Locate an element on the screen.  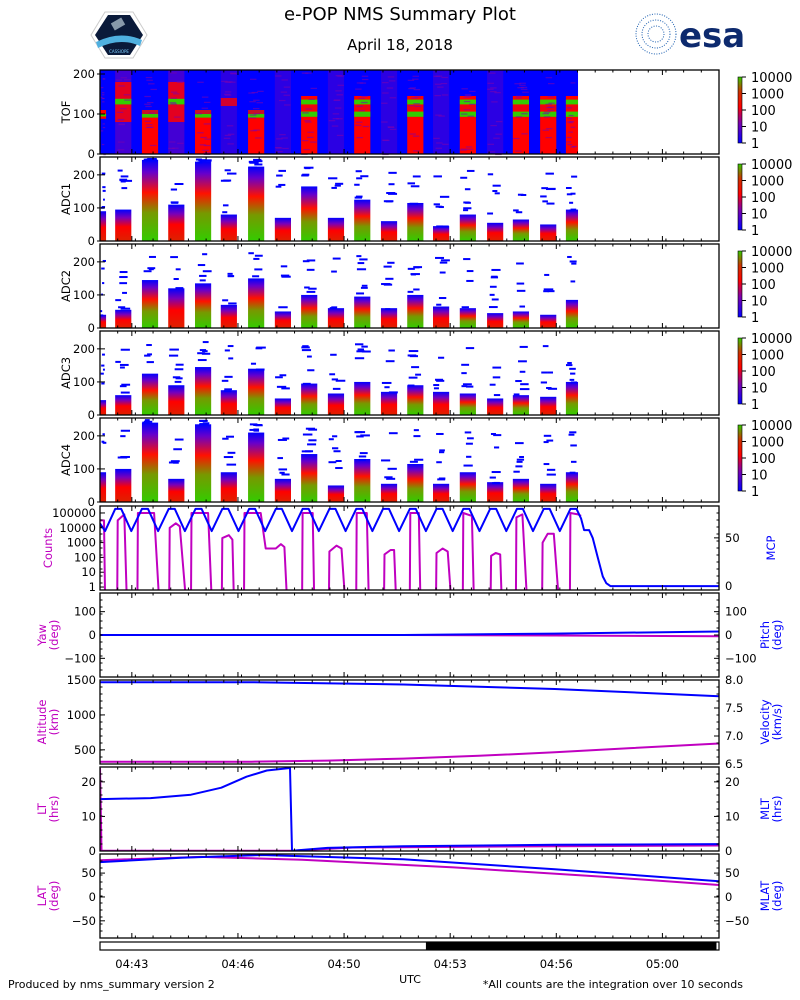
left-tick-label: −50 is located at coordinates (84, 921).